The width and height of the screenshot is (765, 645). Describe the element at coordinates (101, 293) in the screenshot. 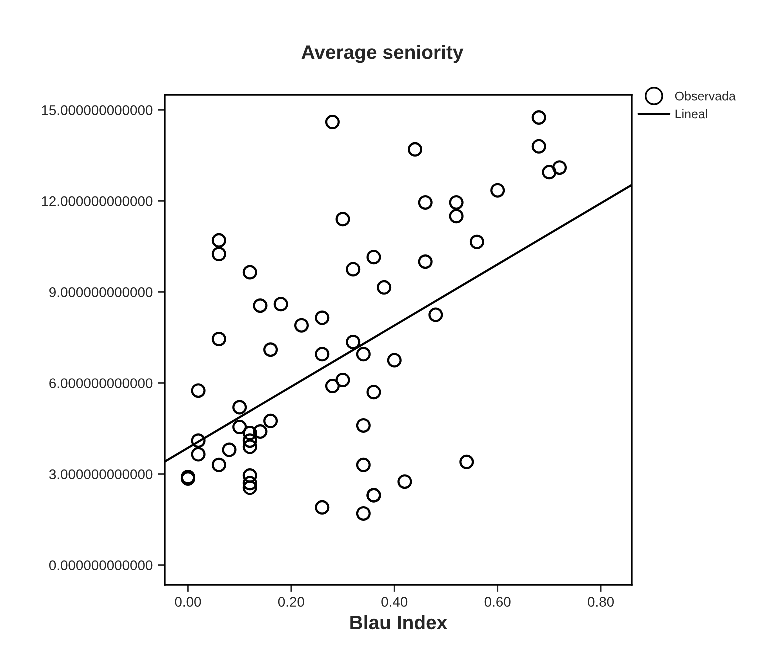

I see `y-tick-label: 9.000000000000` at that location.